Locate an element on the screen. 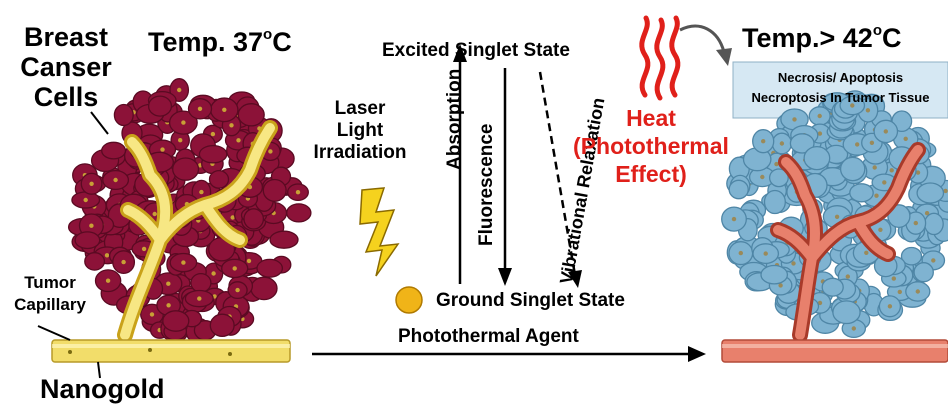  heat-curve-arrow is located at coordinates (705, 45).